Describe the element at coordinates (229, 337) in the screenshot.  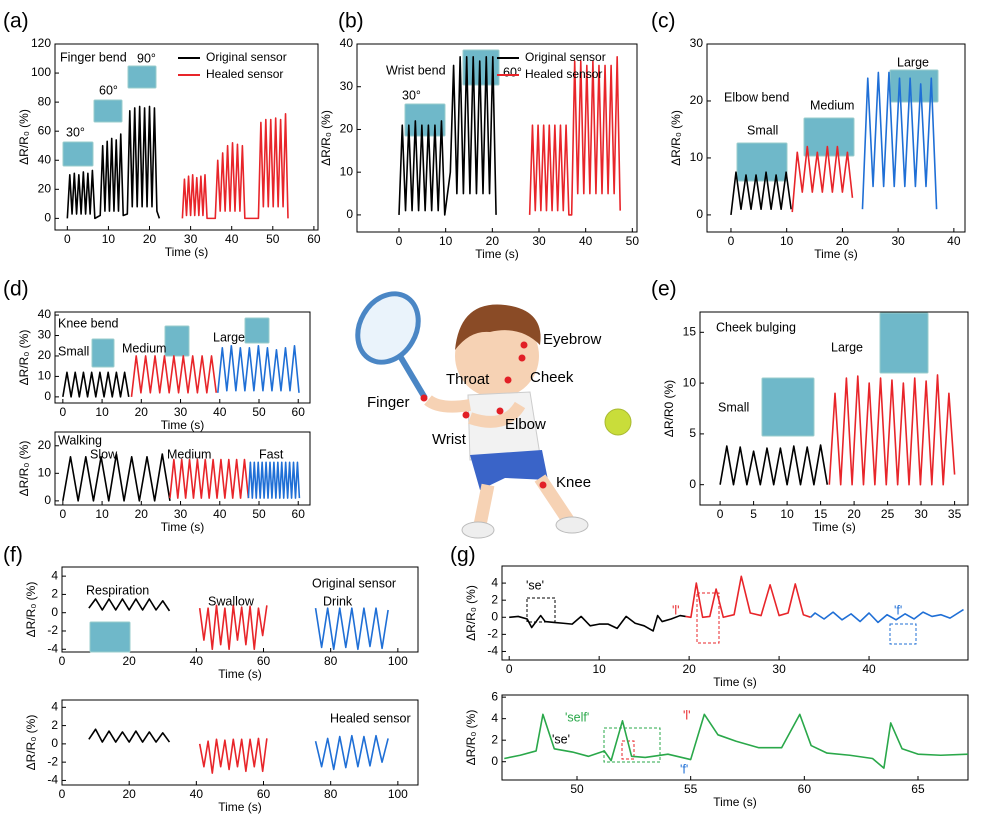
I see `annotation: Large` at that location.